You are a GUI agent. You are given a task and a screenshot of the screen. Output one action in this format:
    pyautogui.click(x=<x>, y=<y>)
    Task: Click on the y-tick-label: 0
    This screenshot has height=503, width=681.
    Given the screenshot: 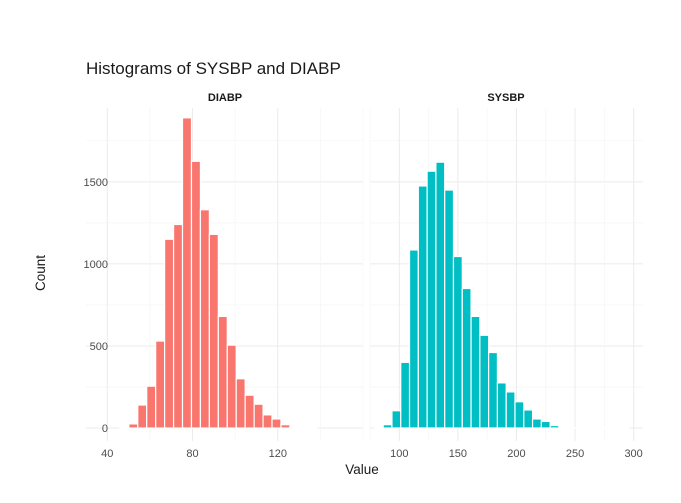 What is the action you would take?
    pyautogui.click(x=105, y=429)
    